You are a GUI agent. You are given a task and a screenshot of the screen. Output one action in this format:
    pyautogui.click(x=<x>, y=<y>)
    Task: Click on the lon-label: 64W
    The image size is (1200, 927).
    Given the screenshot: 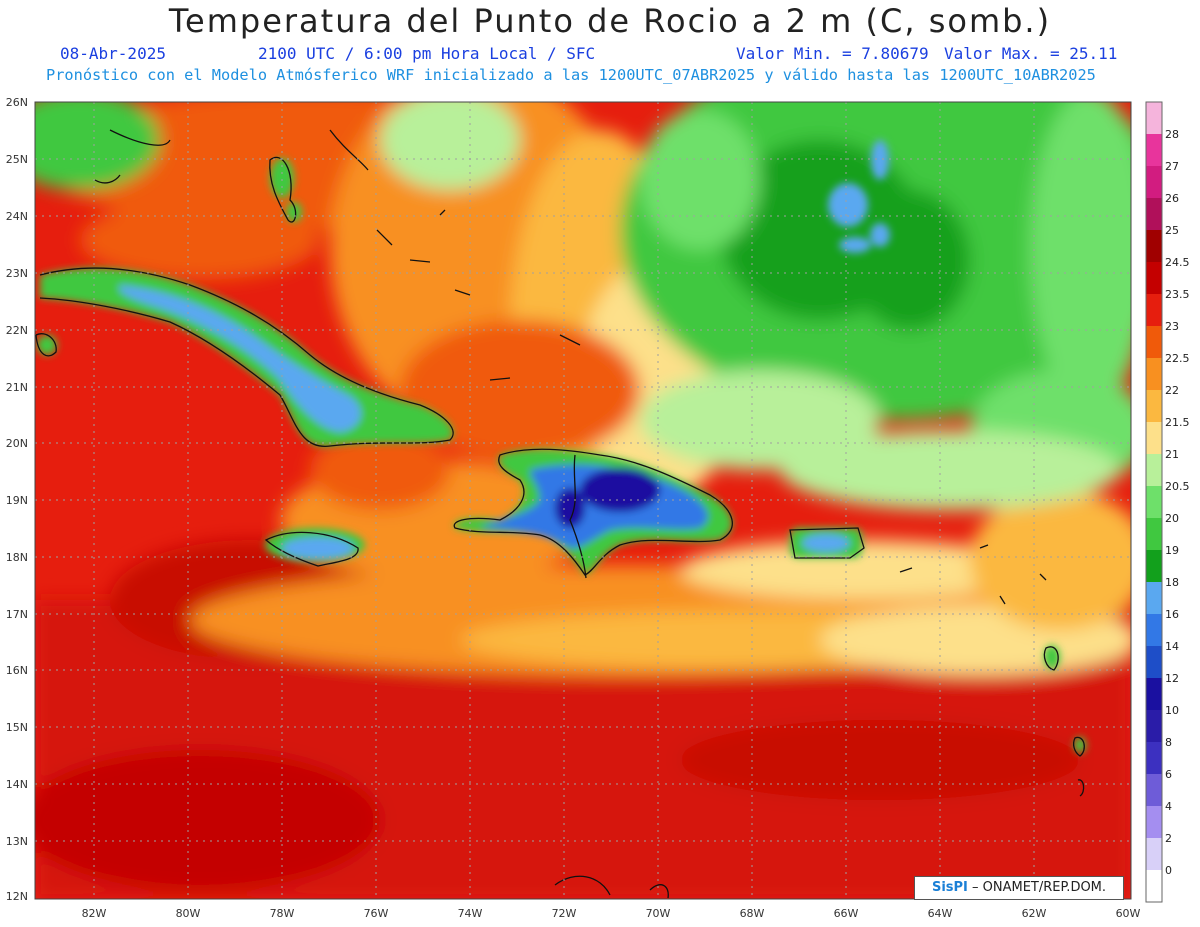 What is the action you would take?
    pyautogui.click(x=940, y=913)
    